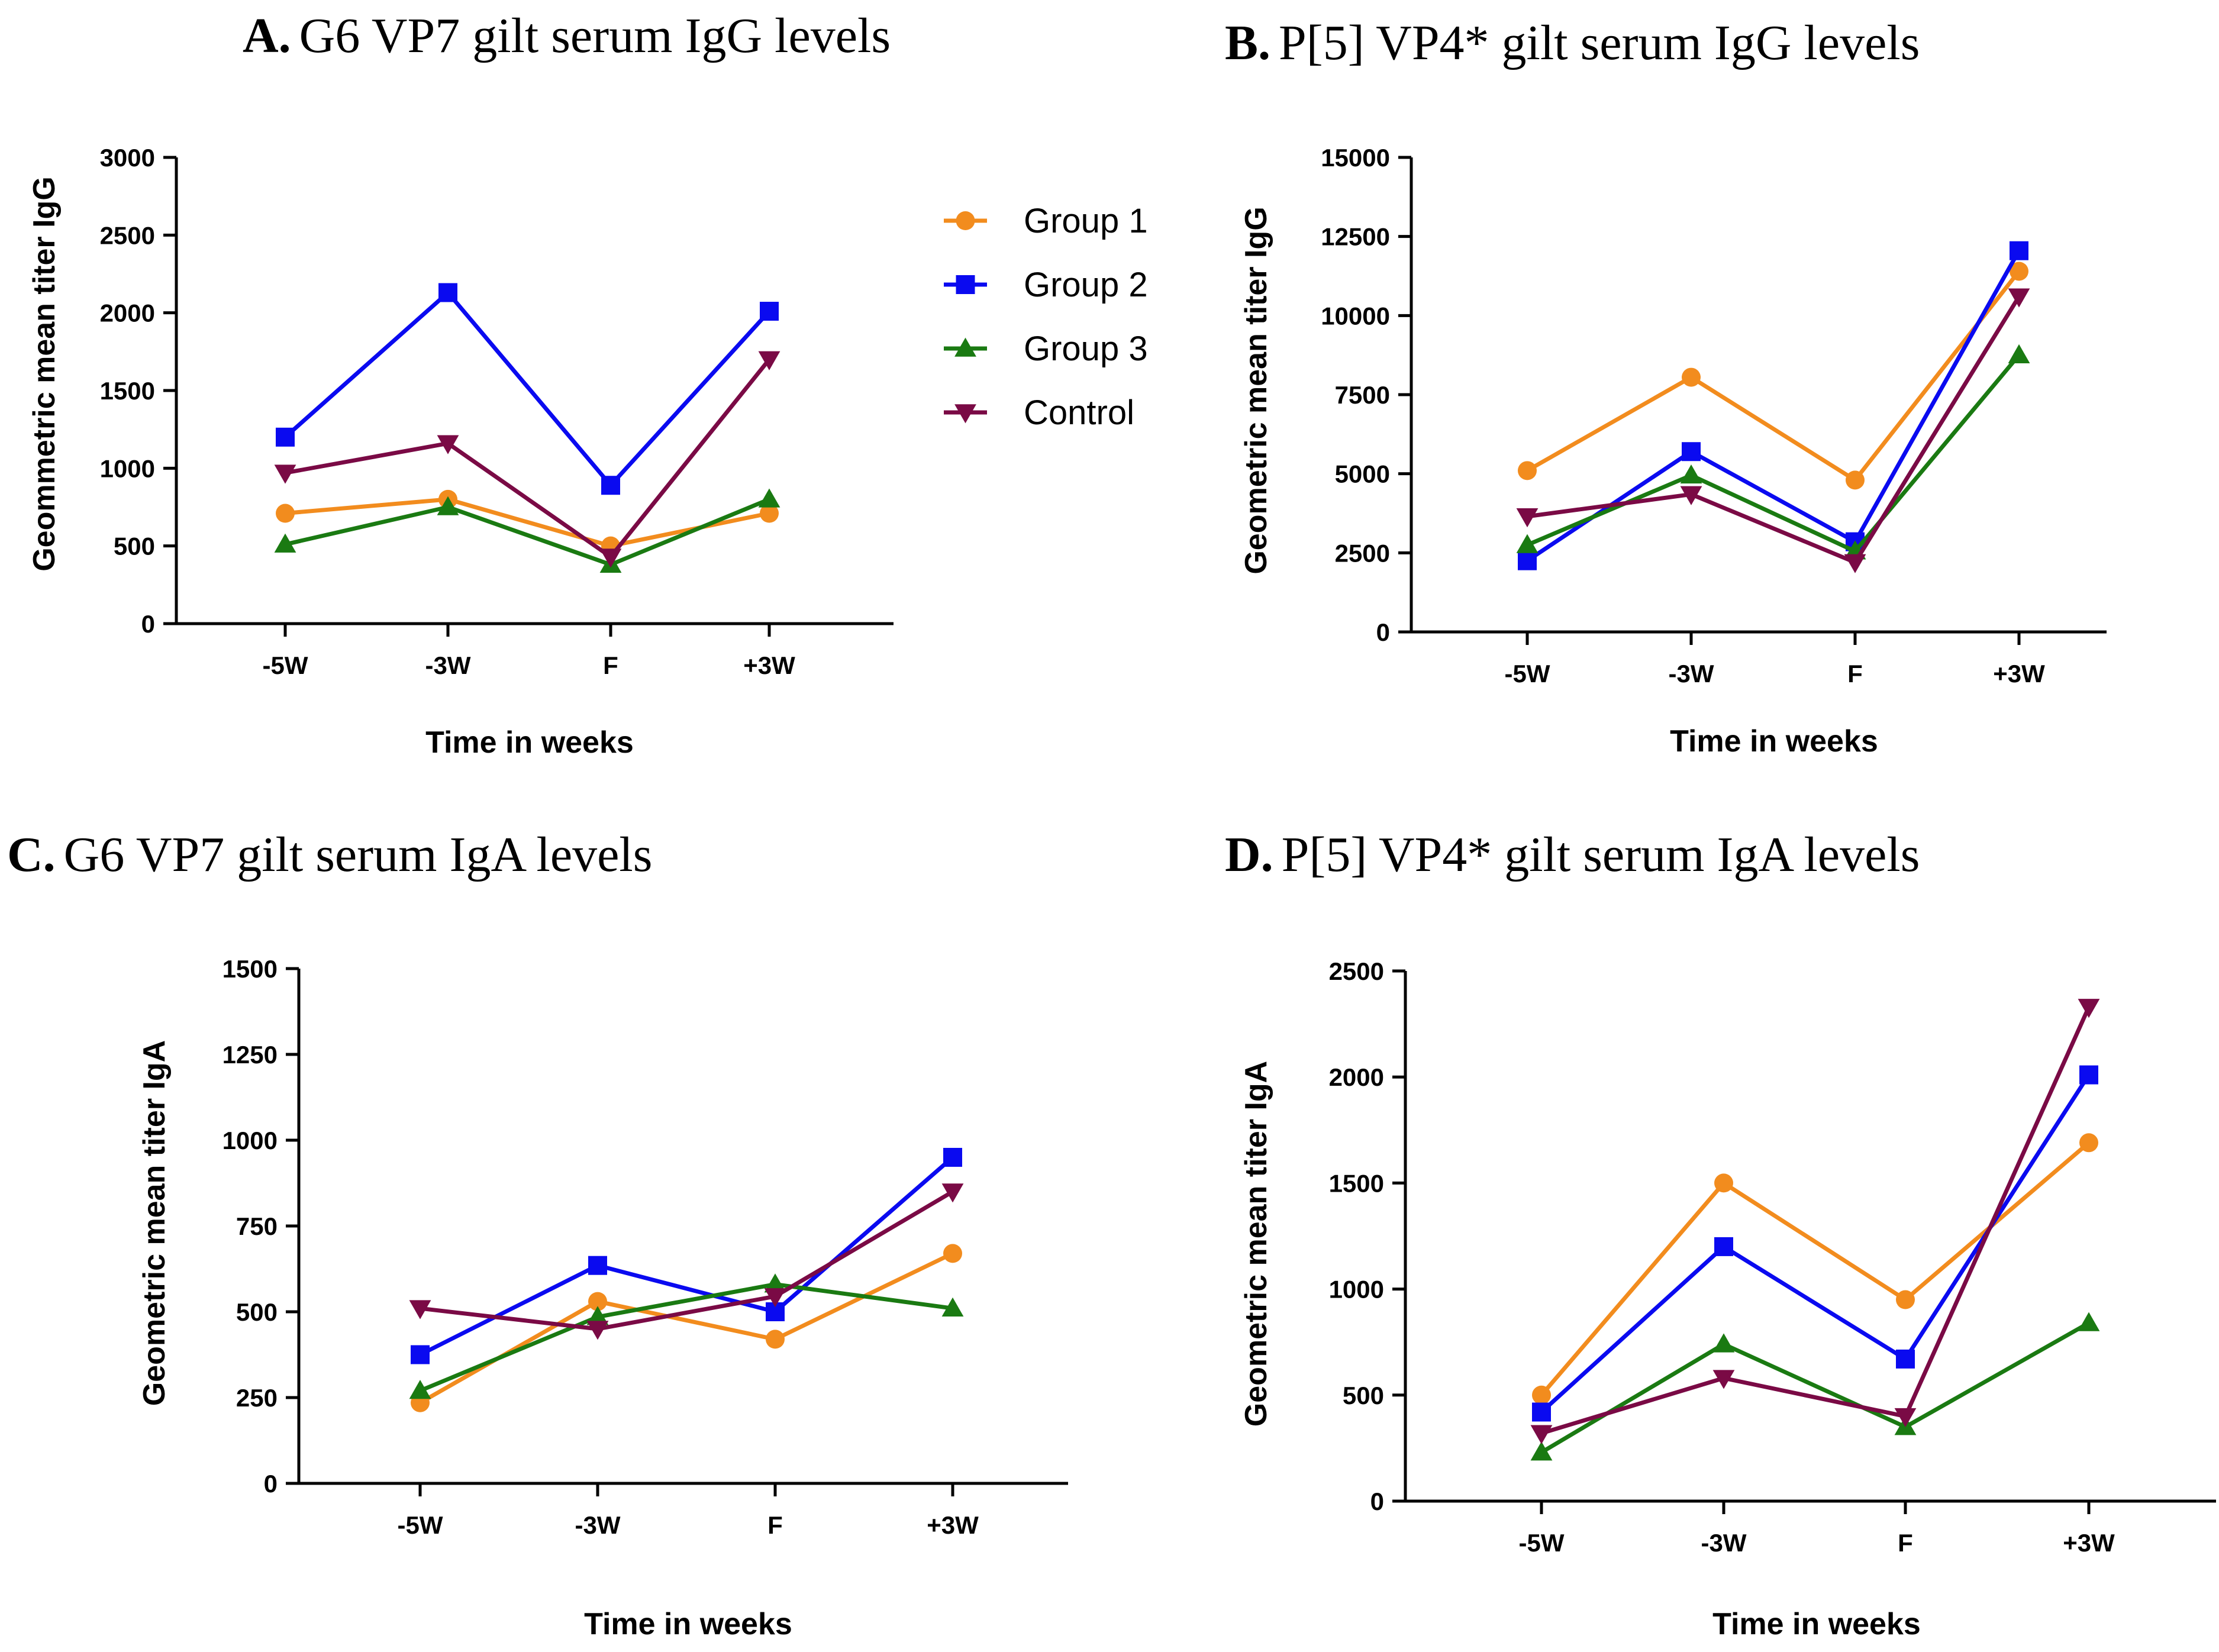  What do you see at coordinates (1691, 674) in the screenshot?
I see `panel-b-xtick-label: -3W` at bounding box center [1691, 674].